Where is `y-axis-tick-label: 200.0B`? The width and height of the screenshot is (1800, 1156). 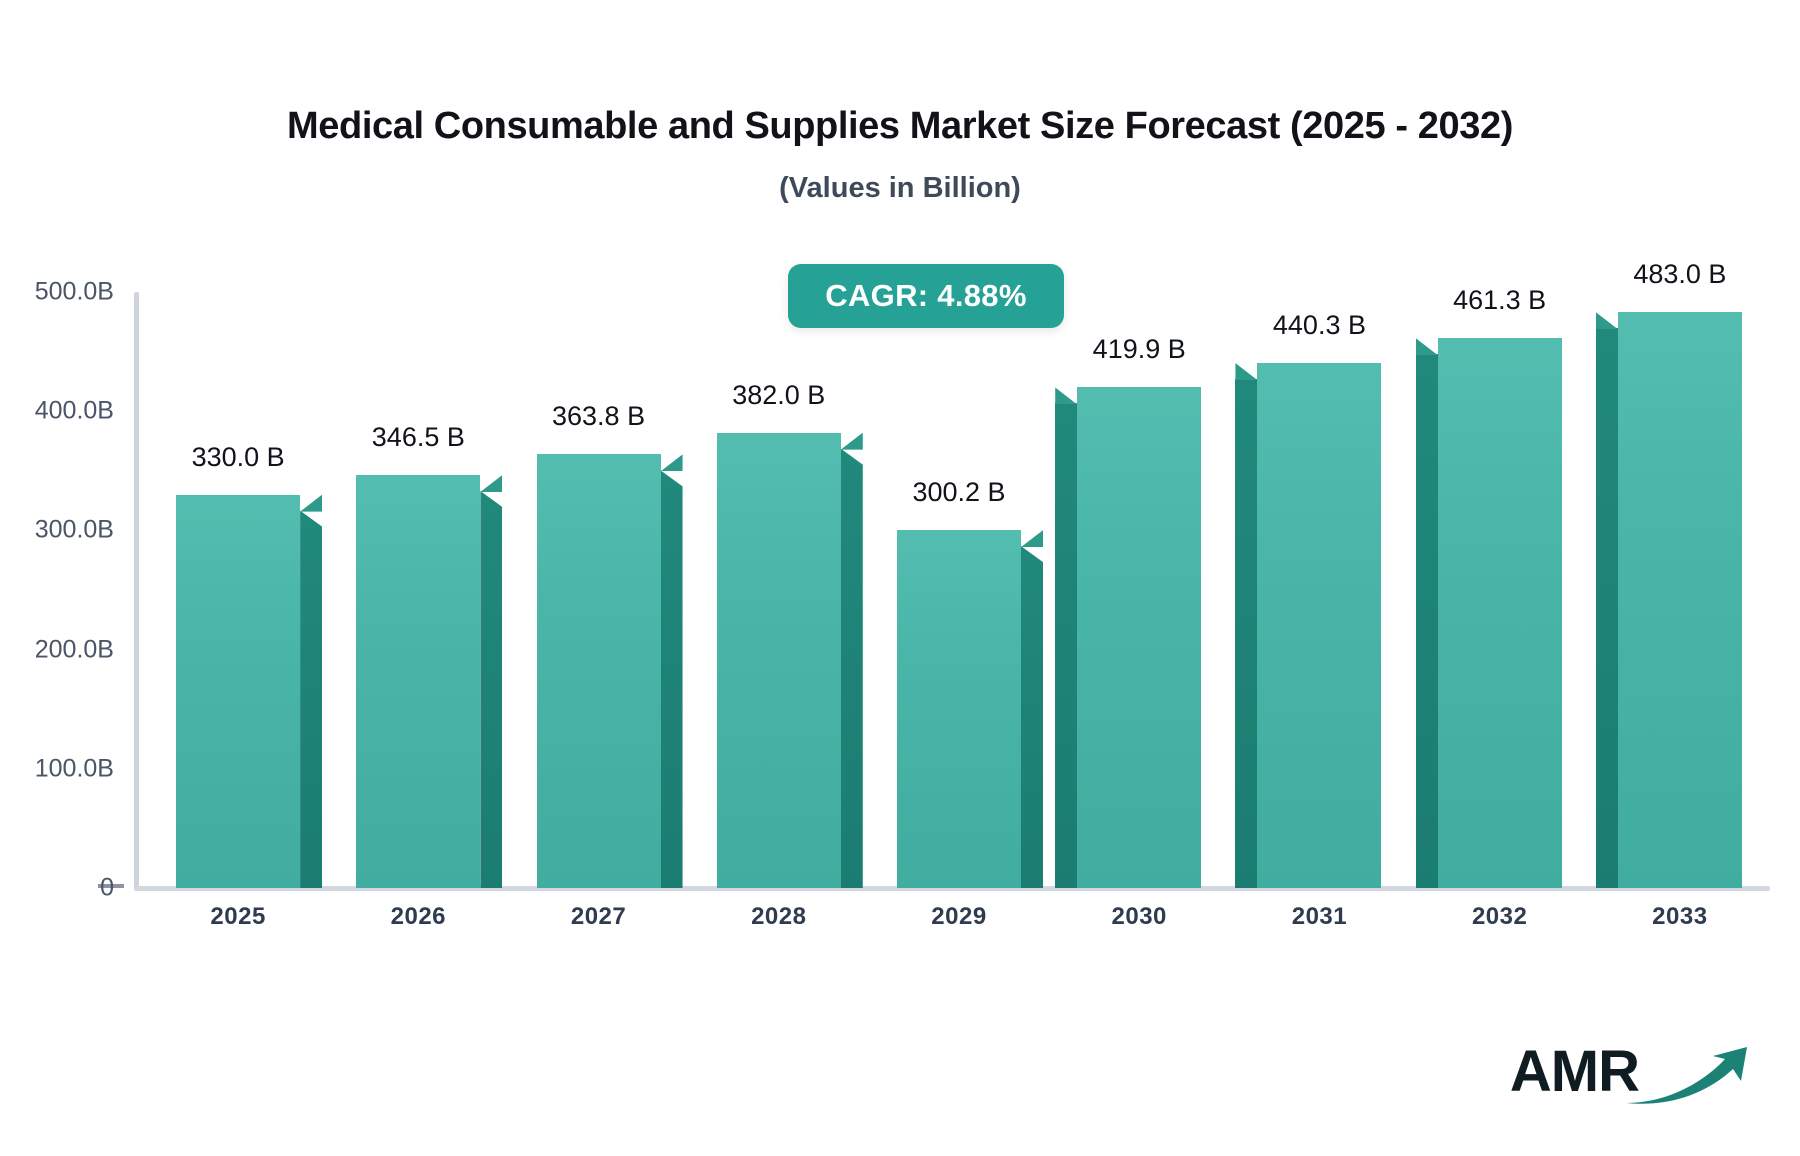 y-axis-tick-label: 200.0B is located at coordinates (74, 649).